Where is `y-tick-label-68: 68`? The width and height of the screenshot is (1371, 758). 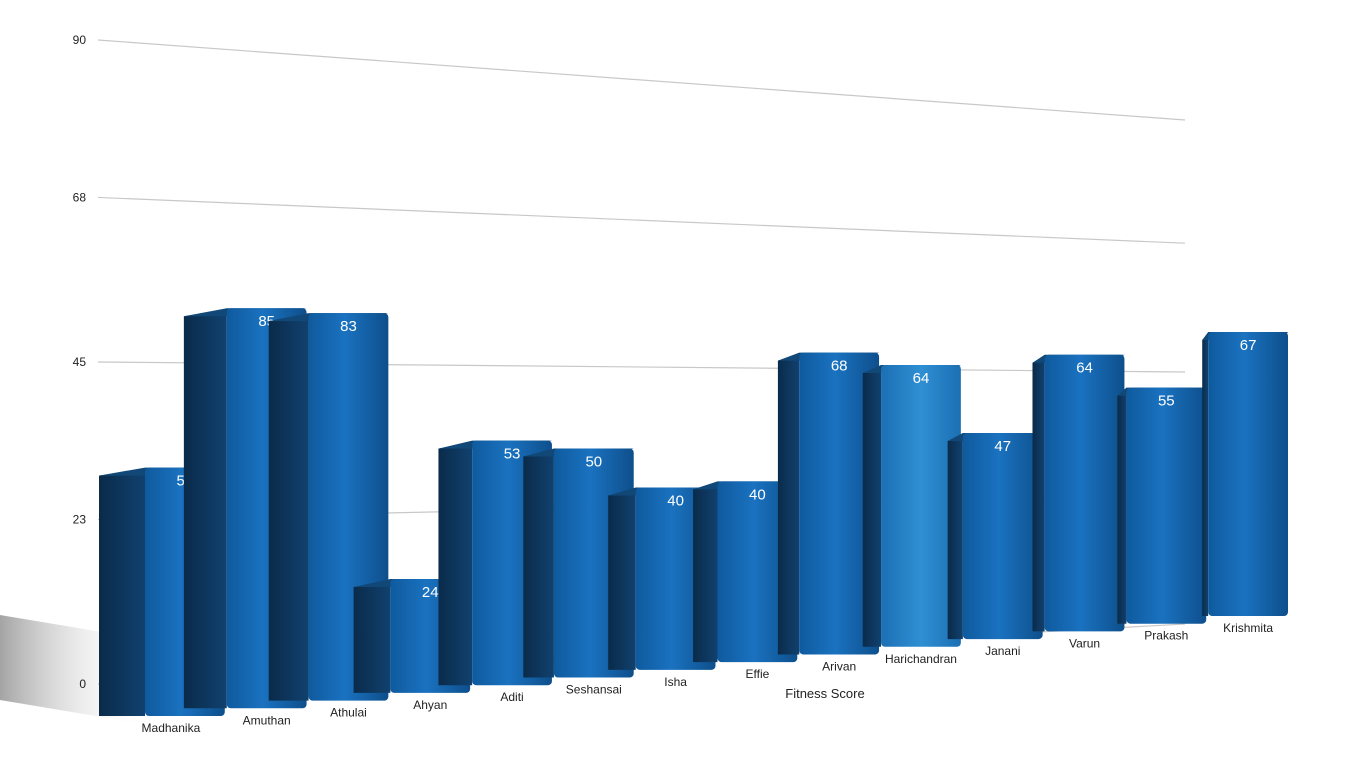
y-tick-label-68: 68 is located at coordinates (80, 197).